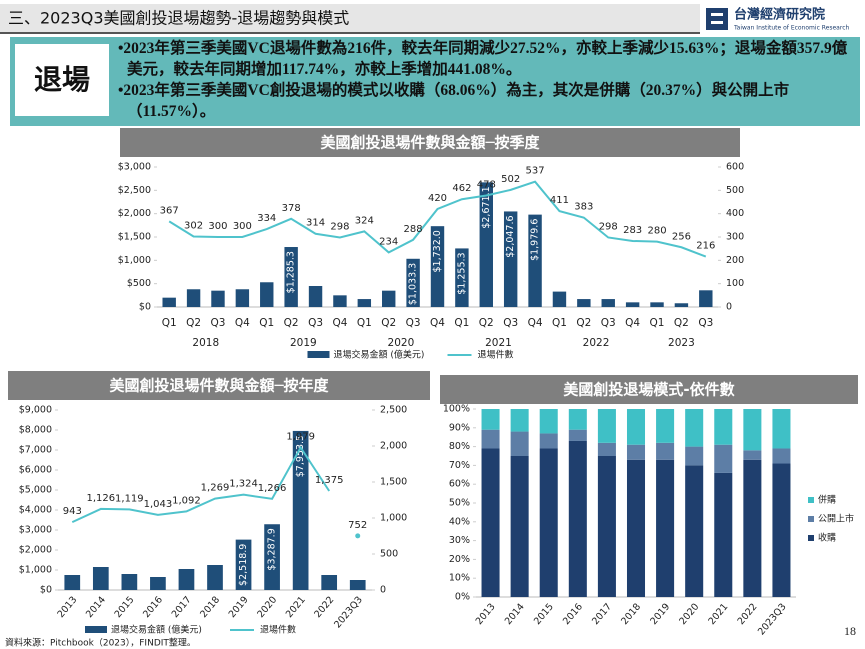 The height and width of the screenshot is (649, 865). What do you see at coordinates (100, 643) in the screenshot?
I see `source-note: 資料來源：Pitchbook（2023），FINDIT整理。` at bounding box center [100, 643].